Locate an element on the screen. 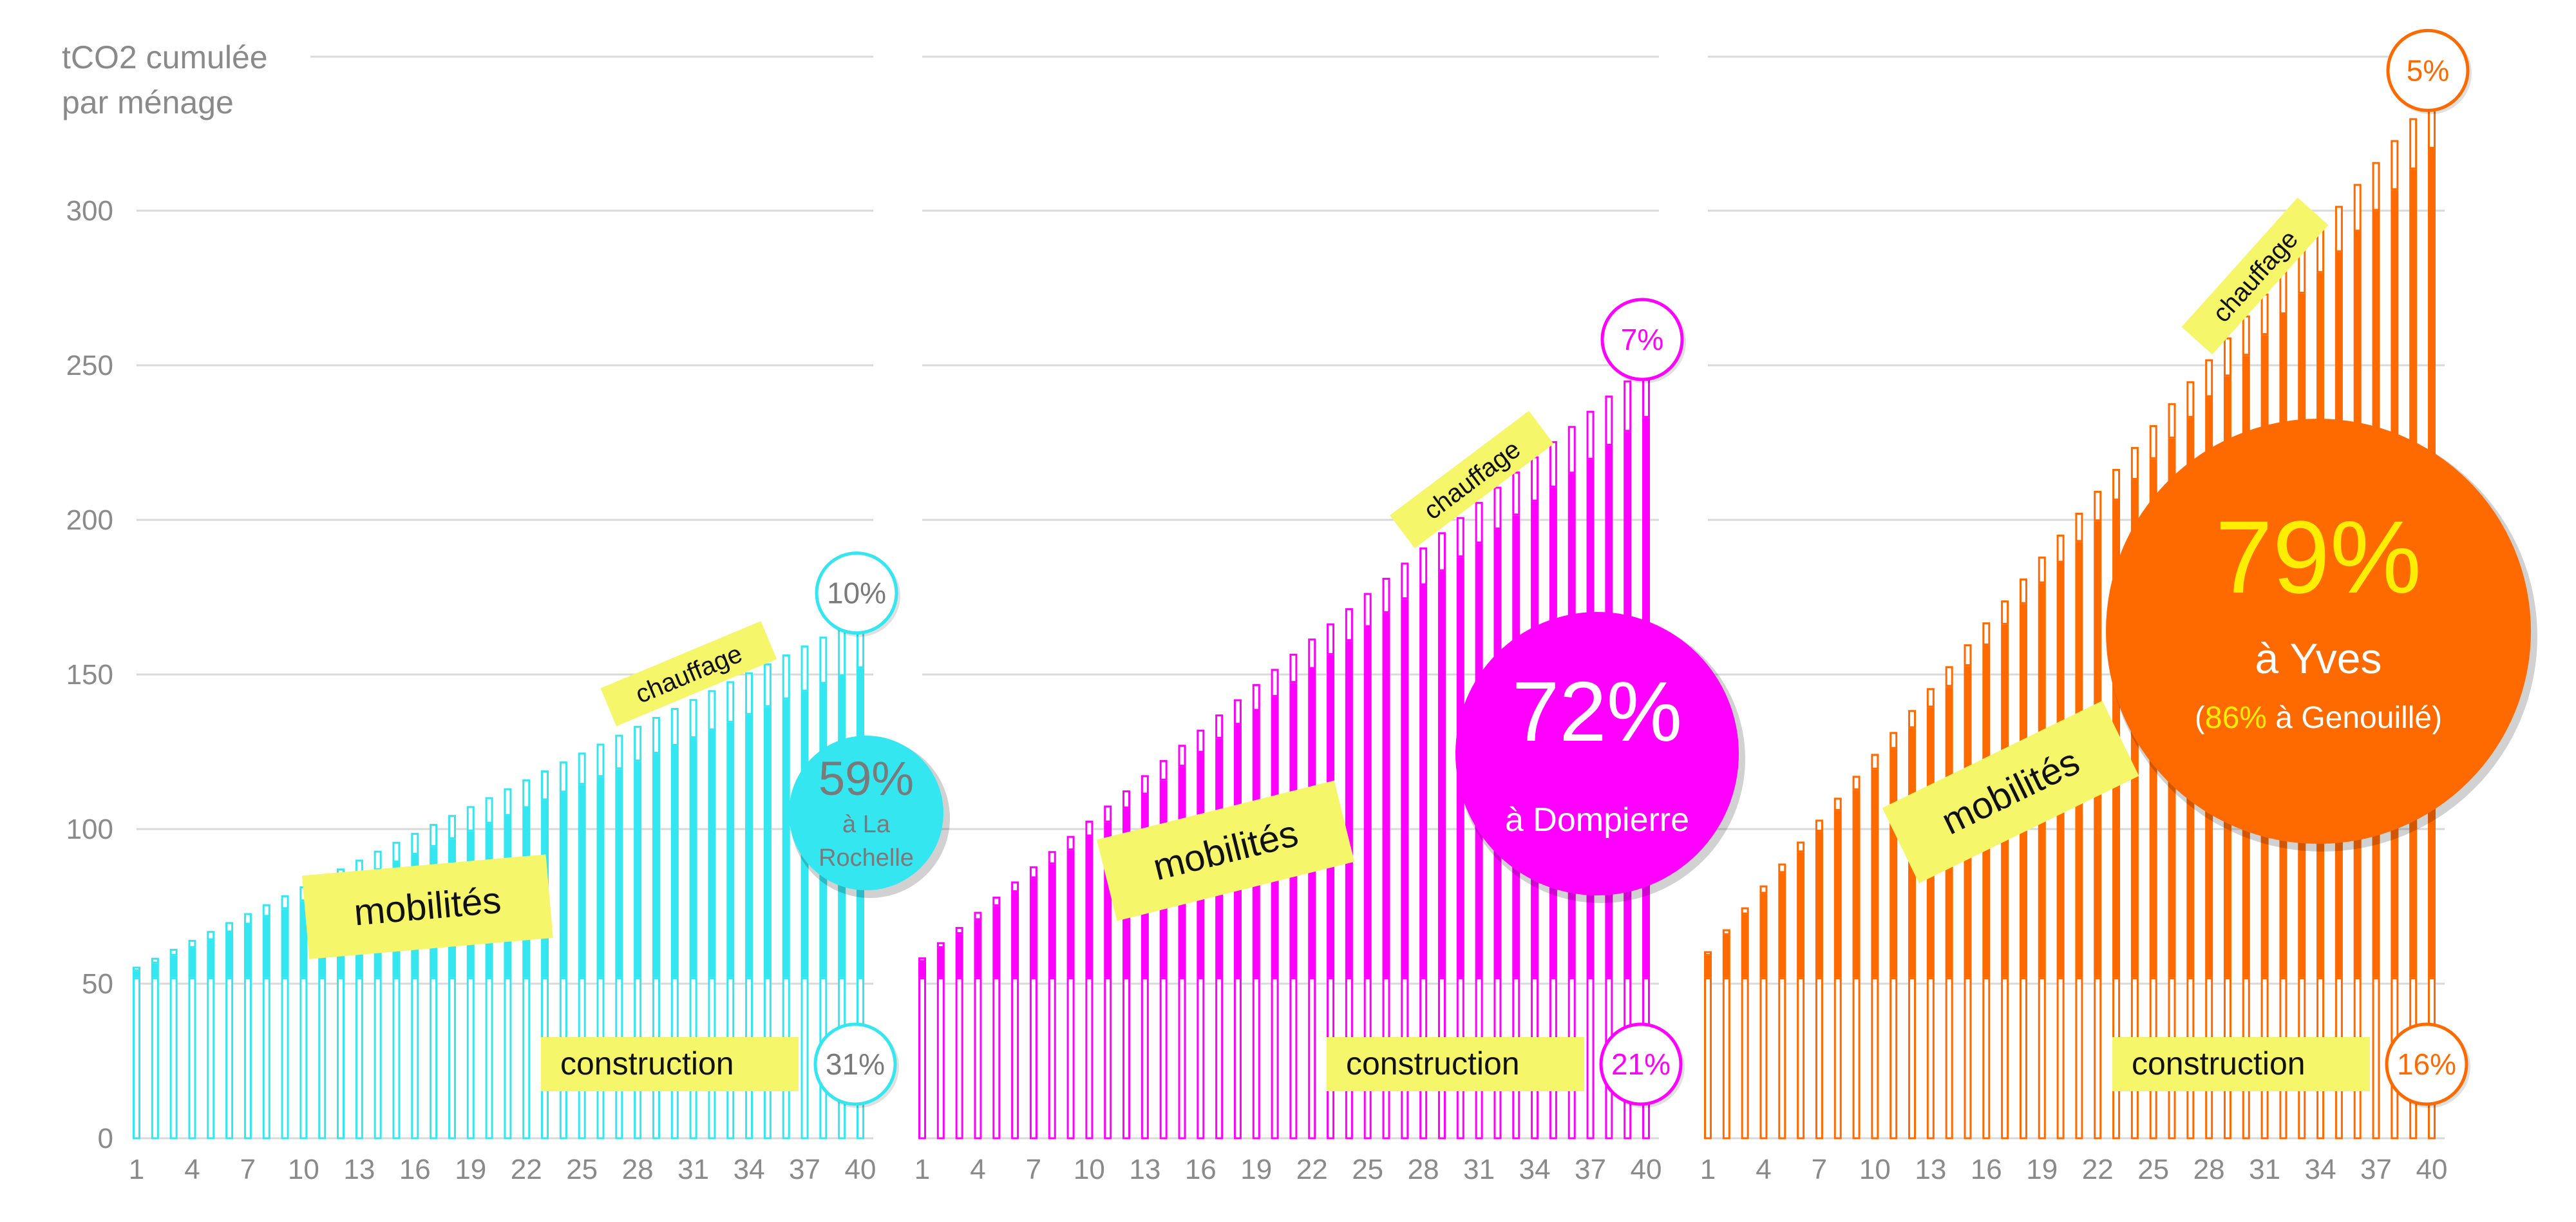 The width and height of the screenshot is (2576, 1222). chauffage-label: chauffage is located at coordinates (1473, 480).